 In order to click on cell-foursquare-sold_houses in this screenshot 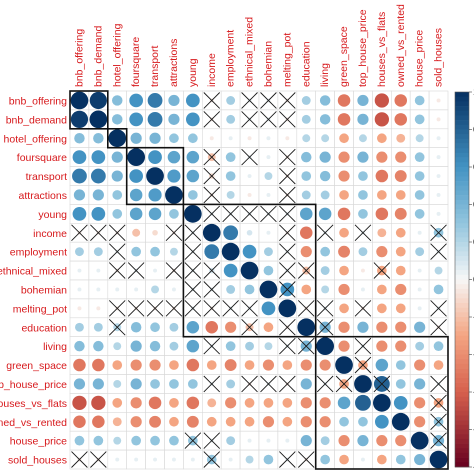, I will do `click(438, 157)`.